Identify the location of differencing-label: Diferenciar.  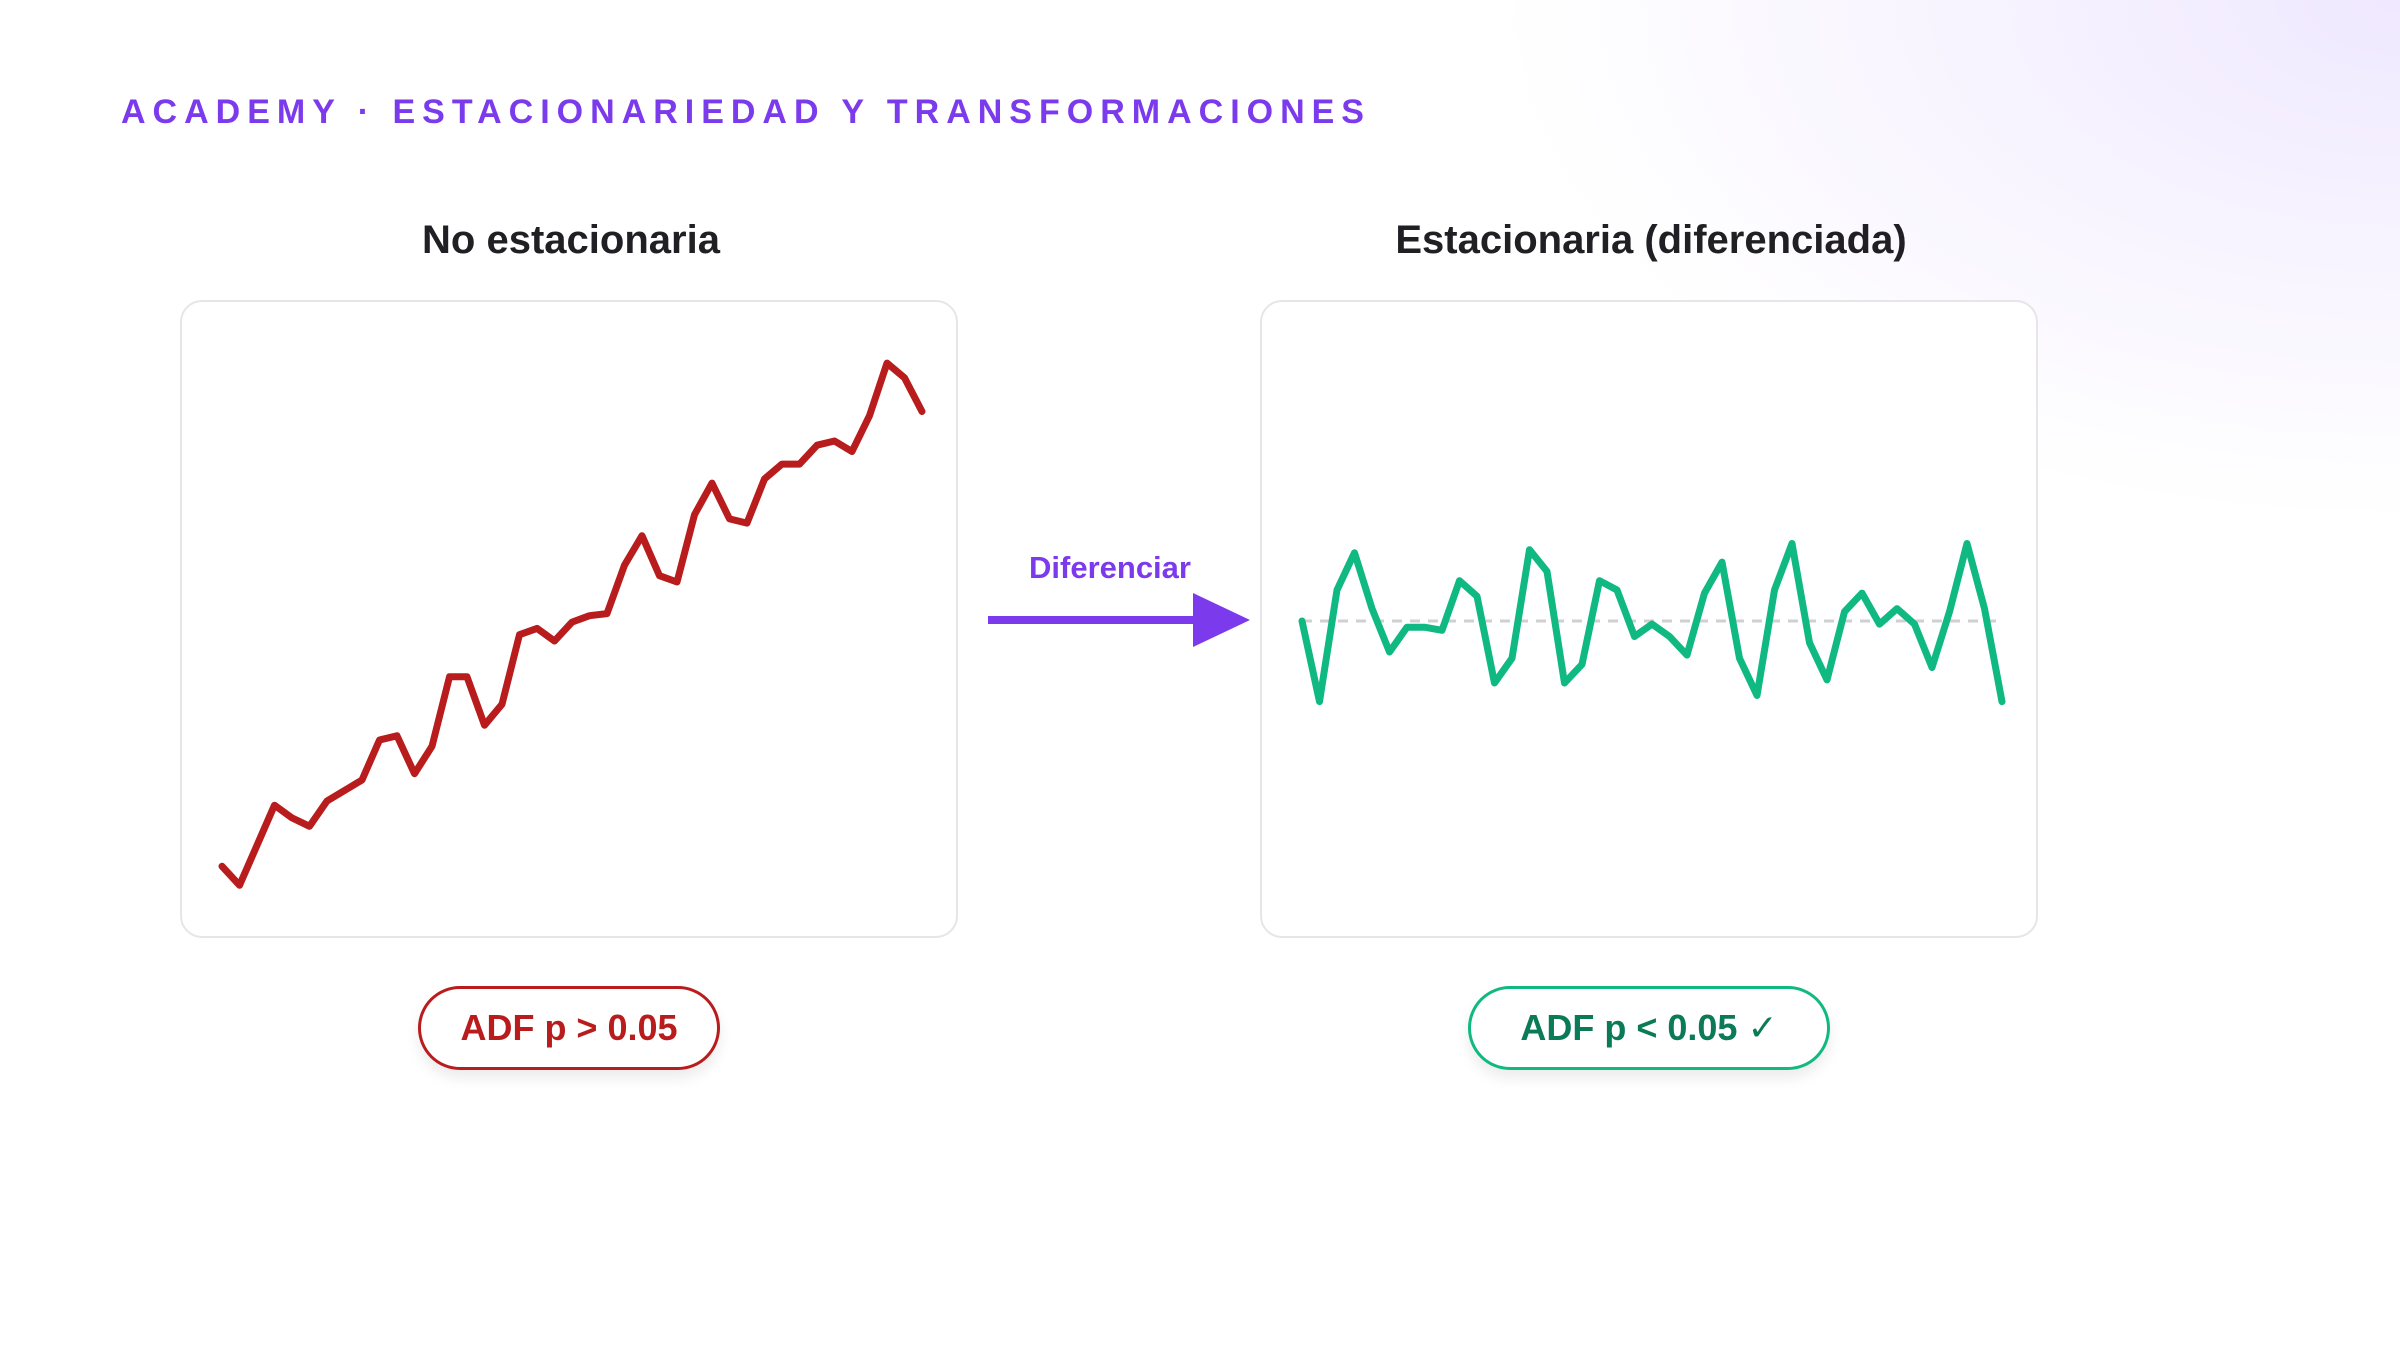
(1110, 567).